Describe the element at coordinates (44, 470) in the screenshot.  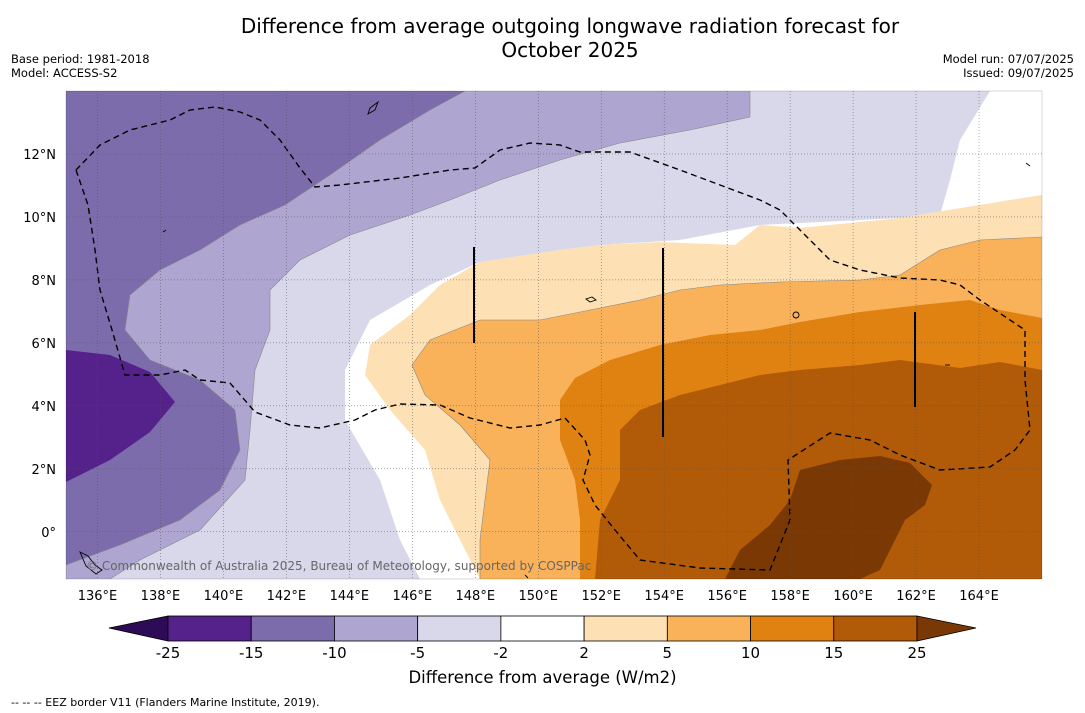
I see `lat-tick-label: 2°N` at that location.